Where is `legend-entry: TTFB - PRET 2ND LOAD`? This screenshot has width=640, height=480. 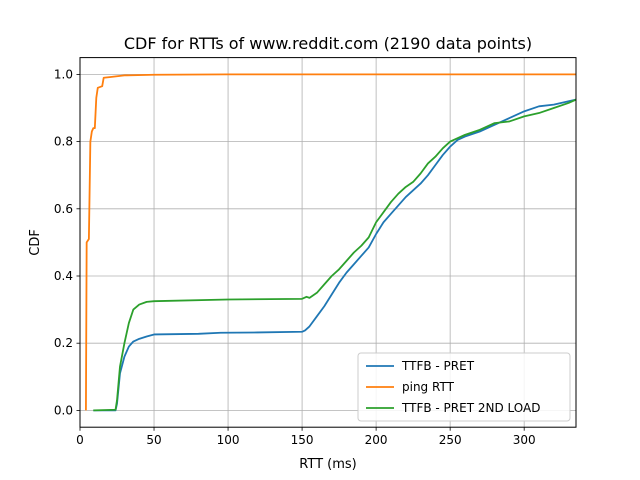 legend-entry: TTFB - PRET 2ND LOAD is located at coordinates (470, 408).